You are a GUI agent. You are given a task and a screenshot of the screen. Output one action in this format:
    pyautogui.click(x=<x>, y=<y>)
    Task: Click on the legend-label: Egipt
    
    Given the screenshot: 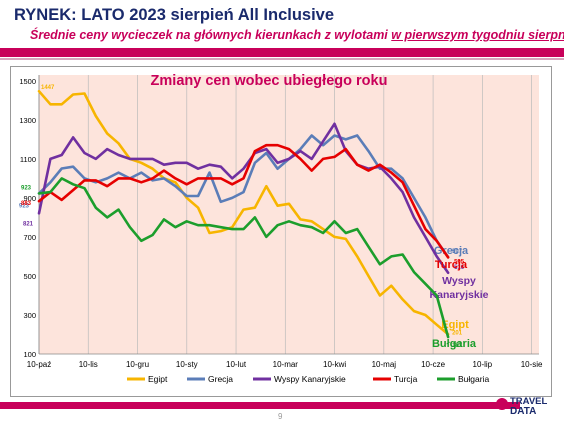 What is the action you would take?
    pyautogui.click(x=158, y=379)
    